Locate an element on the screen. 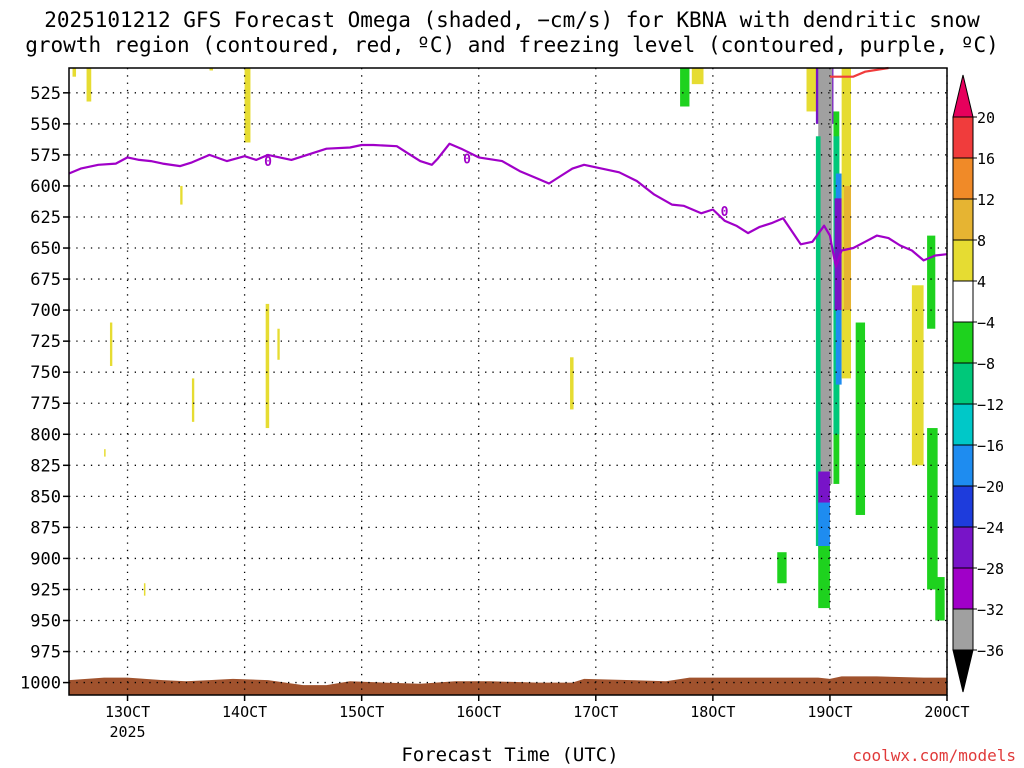  terrain-fill is located at coordinates (508, 685).